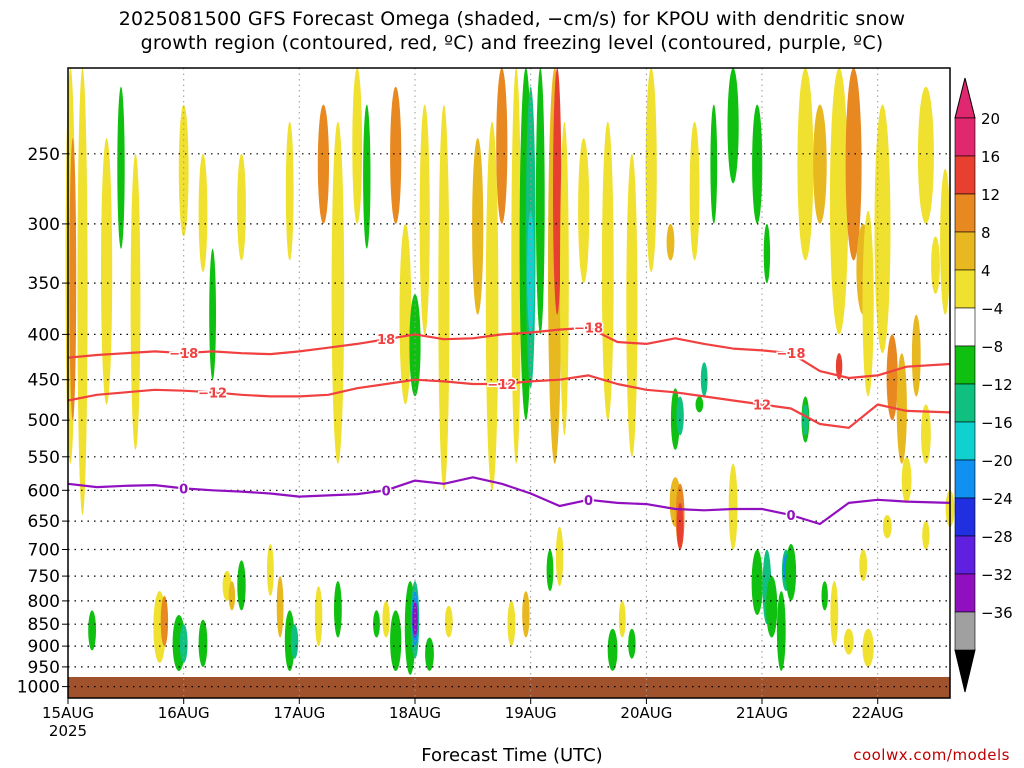 The height and width of the screenshot is (768, 1024). Describe the element at coordinates (992, 309) in the screenshot. I see `colorbar-label-5: −4` at that location.